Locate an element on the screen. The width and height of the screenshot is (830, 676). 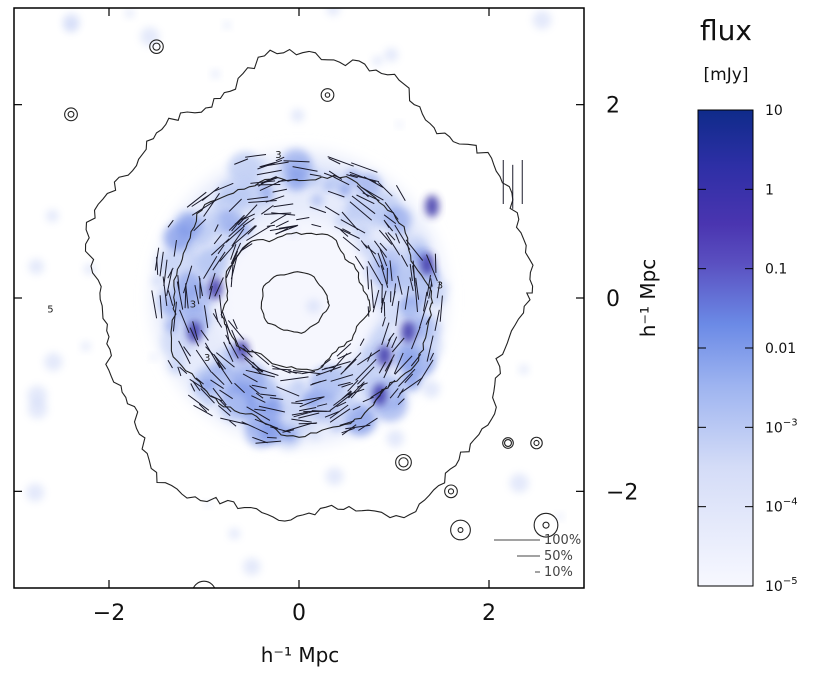
y-tick-label: 2 is located at coordinates (613, 106).